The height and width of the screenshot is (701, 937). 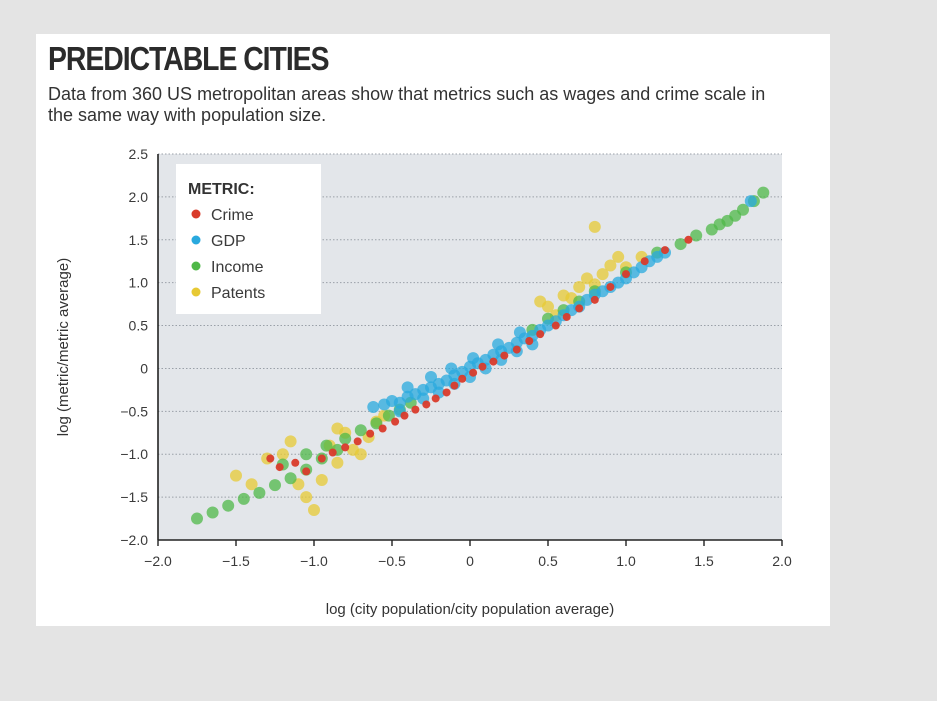 What do you see at coordinates (314, 561) in the screenshot?
I see `x-tick-label: −1.0` at bounding box center [314, 561].